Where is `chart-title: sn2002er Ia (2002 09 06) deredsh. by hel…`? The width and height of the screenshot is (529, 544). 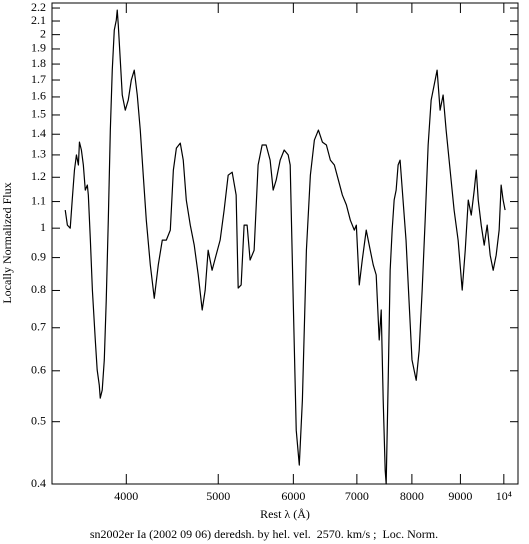
chart-title: sn2002er Ia (2002 09 06) deredsh. by hel… is located at coordinates (264, 534).